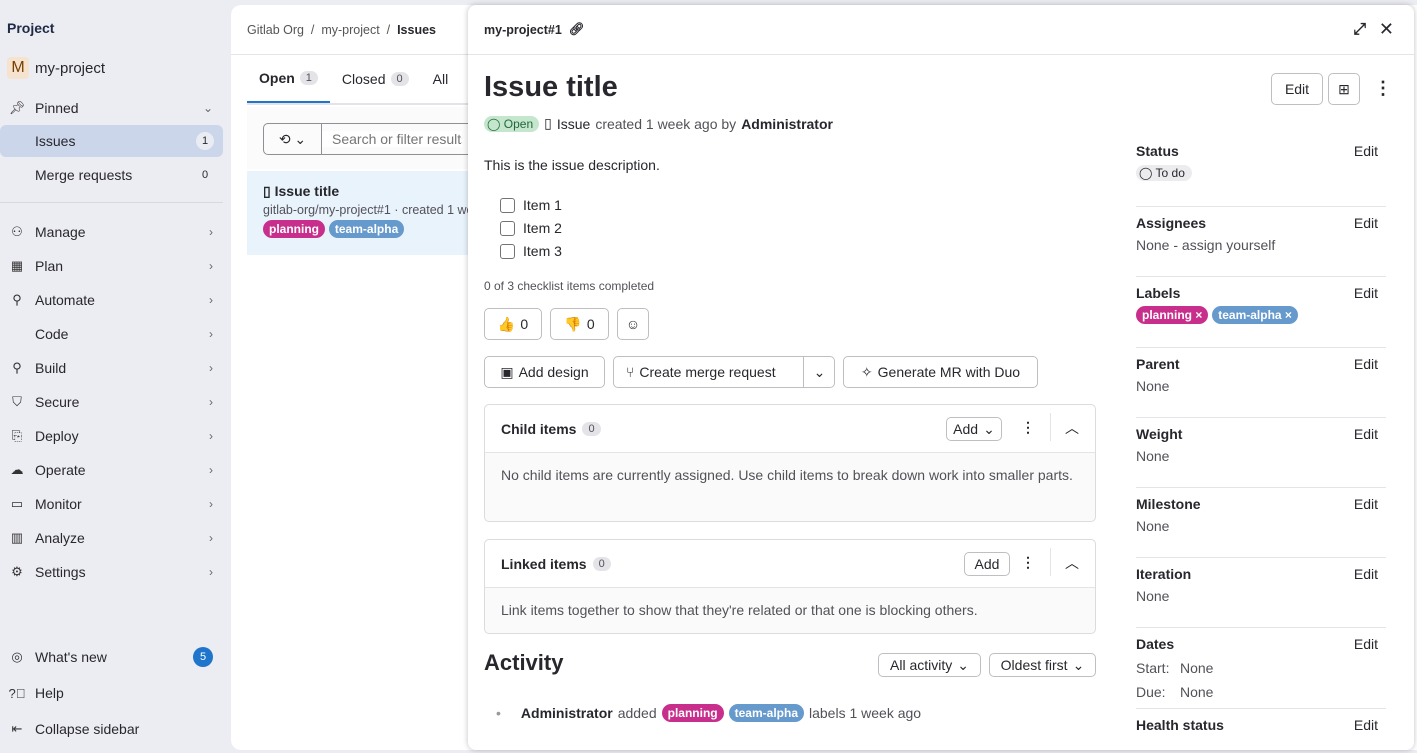 This screenshot has width=1417, height=753. What do you see at coordinates (974, 429) in the screenshot?
I see `add-child-button: Add ⌄` at bounding box center [974, 429].